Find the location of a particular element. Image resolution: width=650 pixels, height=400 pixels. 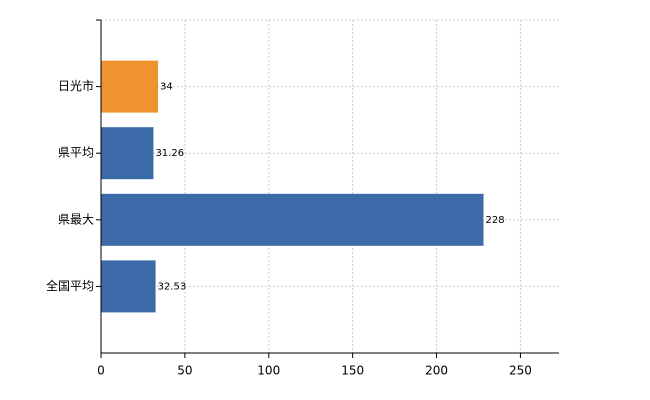

value-label: 32.53 is located at coordinates (172, 286).